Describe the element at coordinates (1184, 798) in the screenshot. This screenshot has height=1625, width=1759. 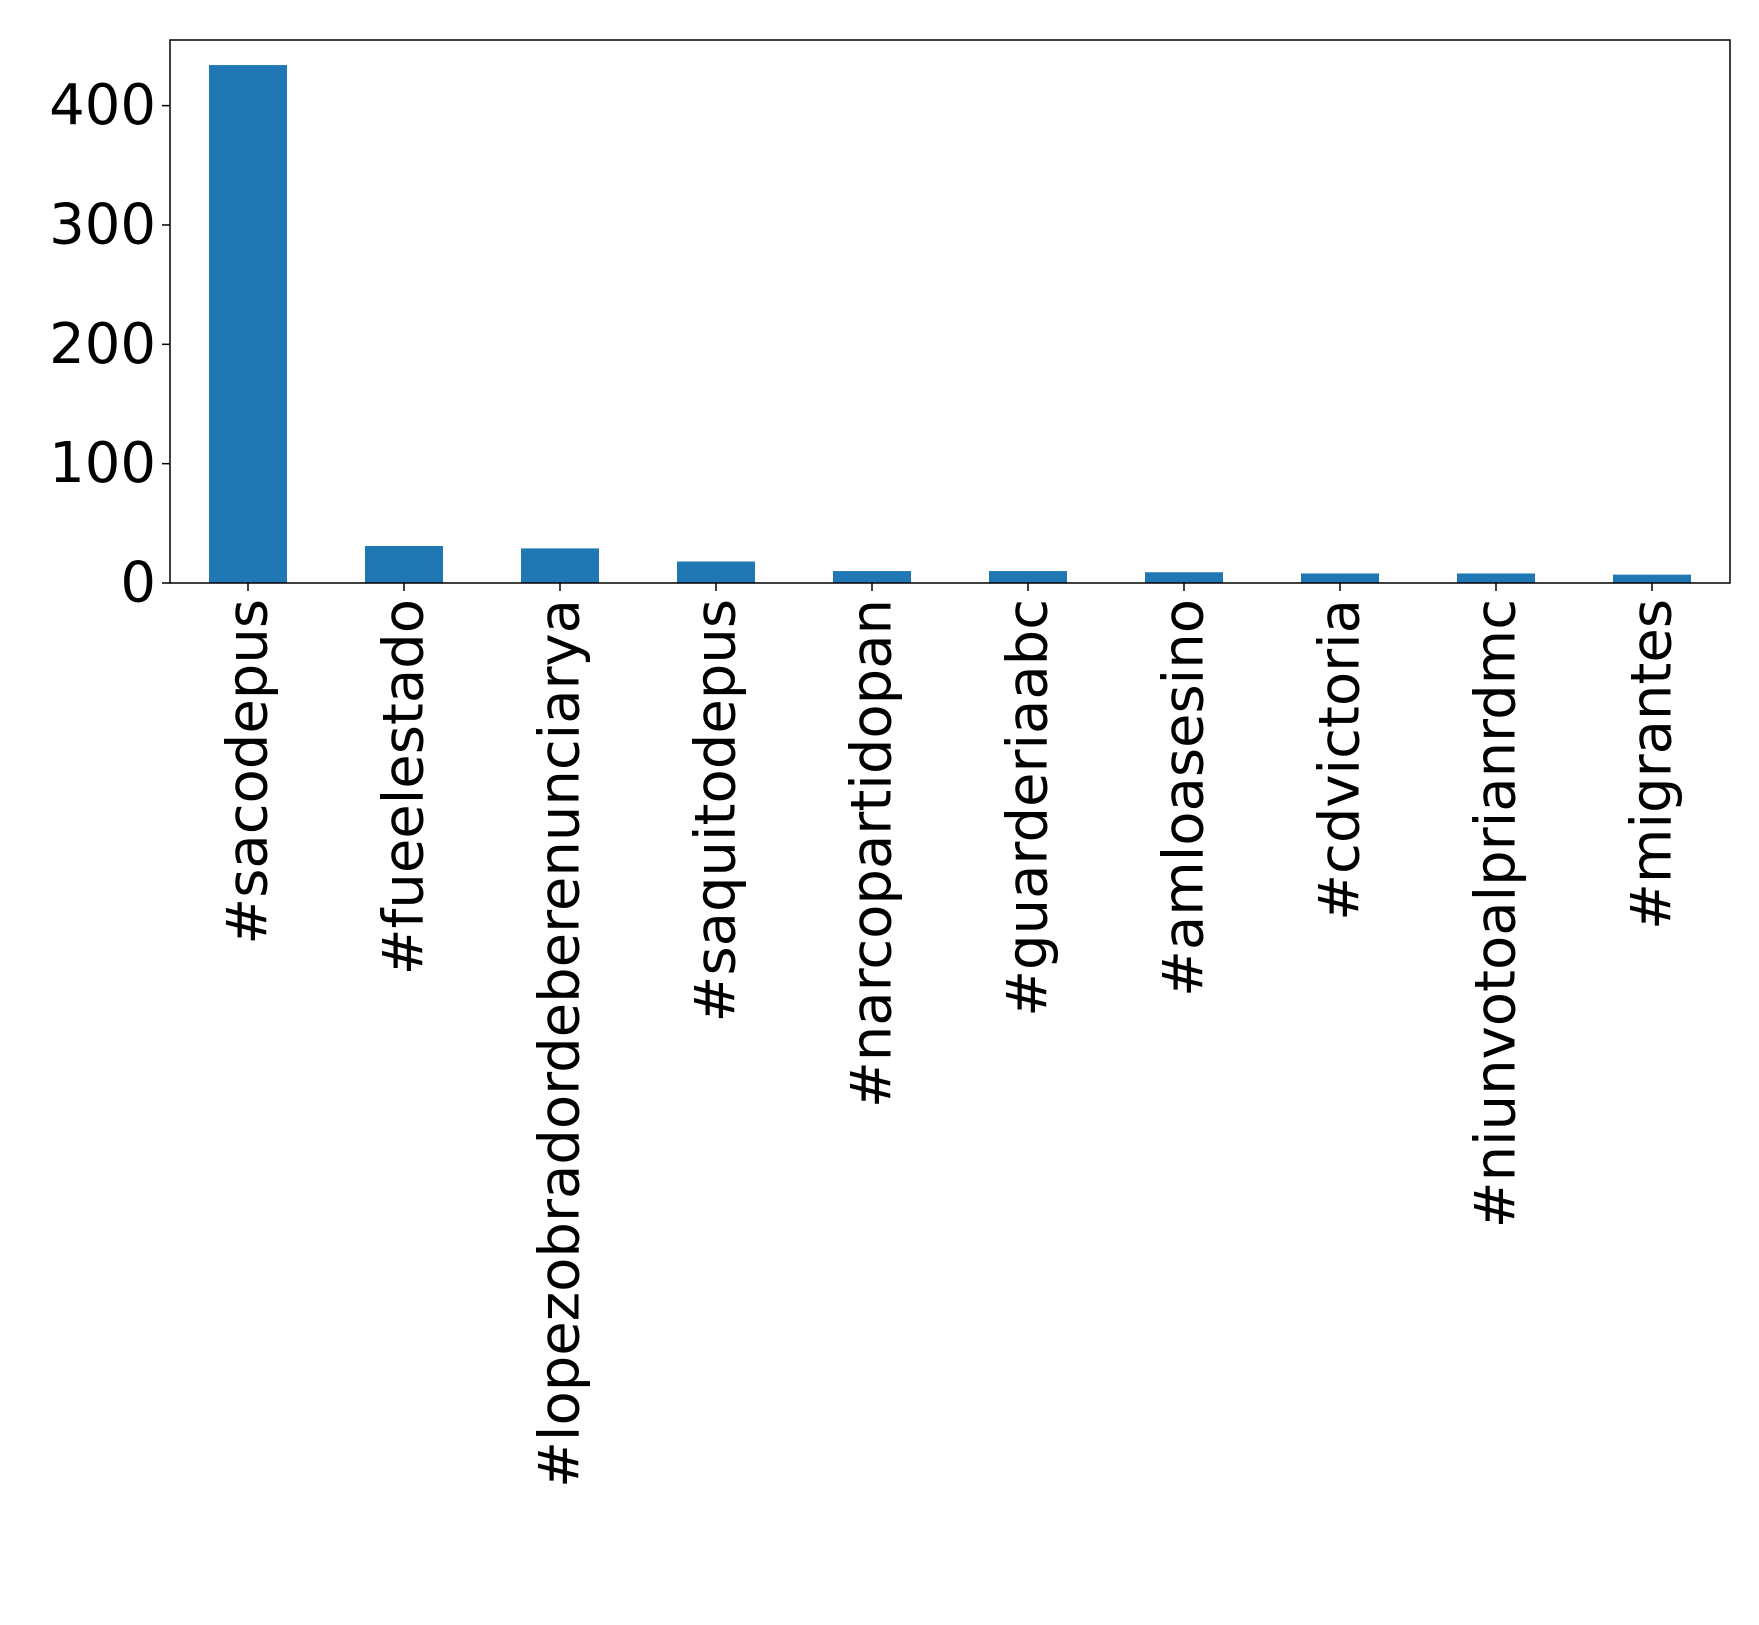
I see `x-tick-label: #amloasesino` at that location.